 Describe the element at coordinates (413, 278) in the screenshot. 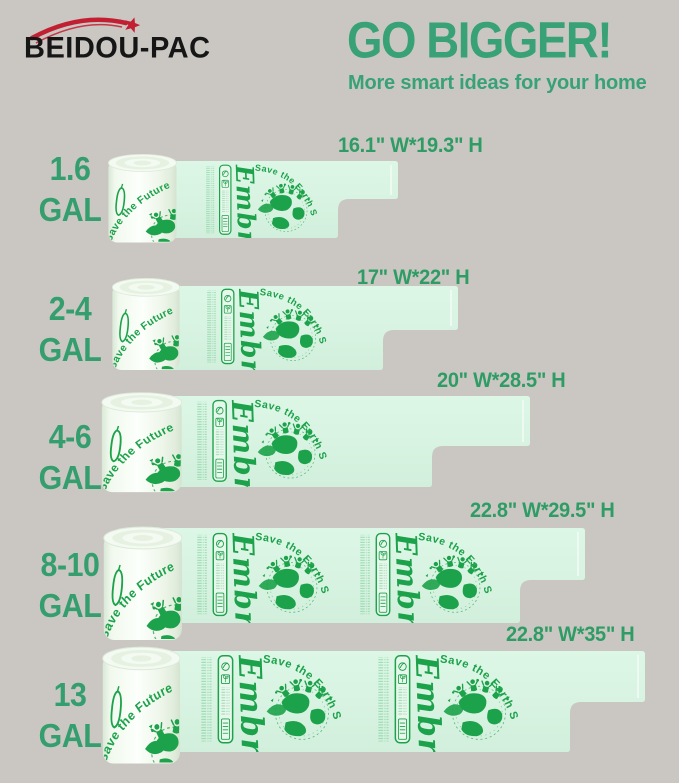

I see `dimension-label-row-2: 17" W*22" H` at that location.